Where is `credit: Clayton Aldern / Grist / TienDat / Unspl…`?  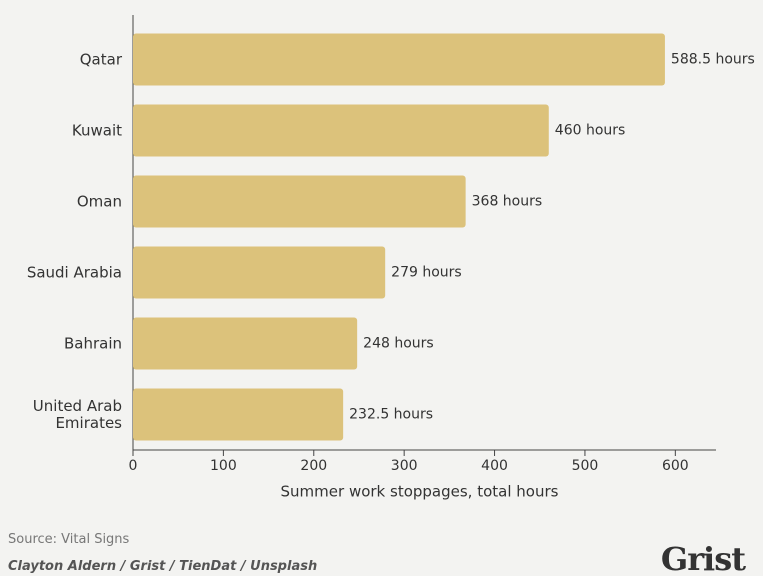
credit: Clayton Aldern / Grist / TienDat / Unspl… is located at coordinates (163, 566).